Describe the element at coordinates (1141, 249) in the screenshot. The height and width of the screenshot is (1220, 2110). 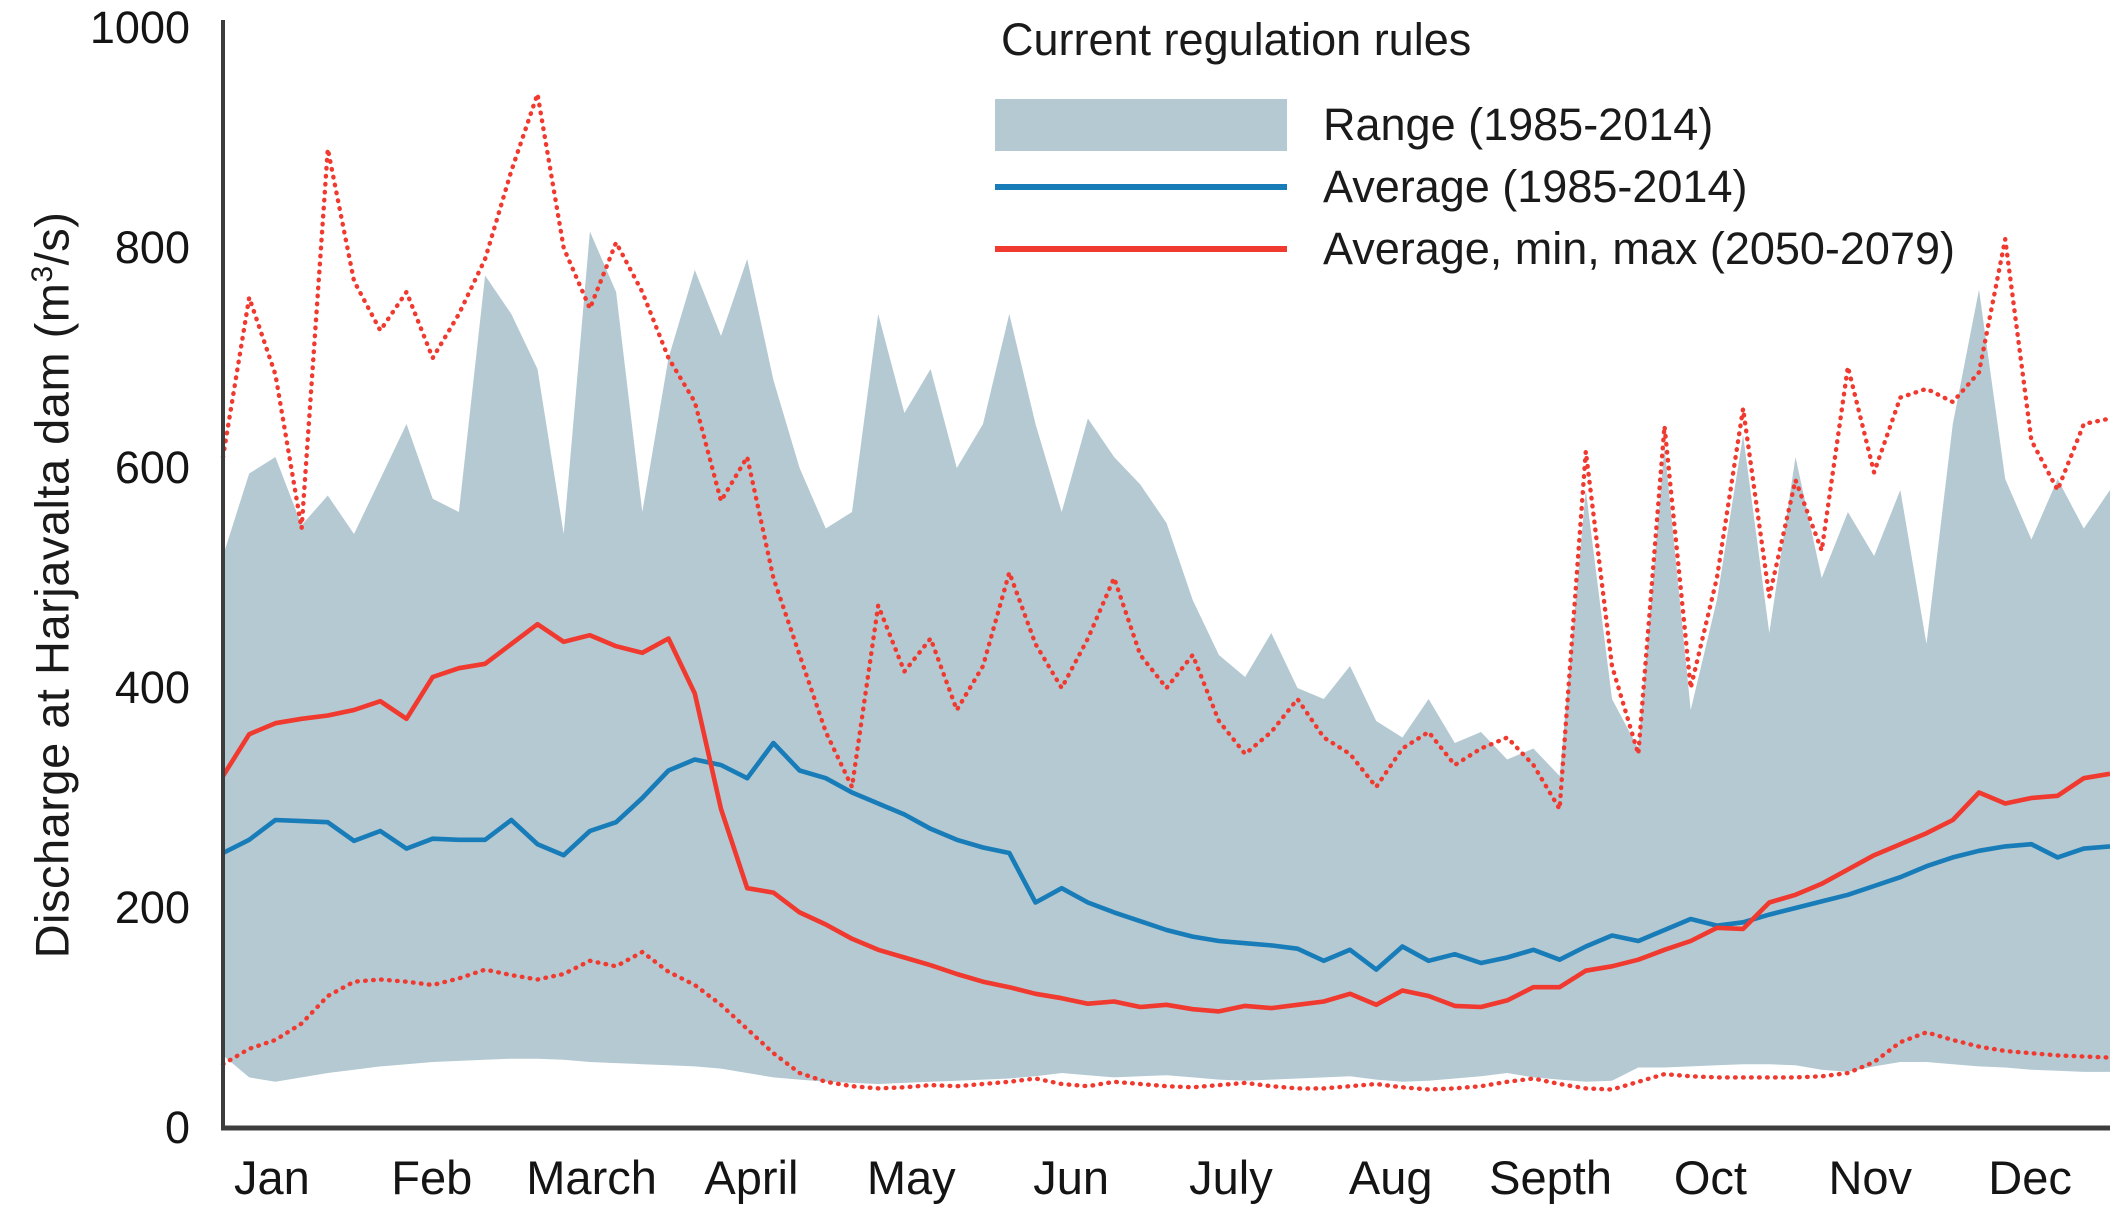
I see `future-line-swatch-icon` at that location.